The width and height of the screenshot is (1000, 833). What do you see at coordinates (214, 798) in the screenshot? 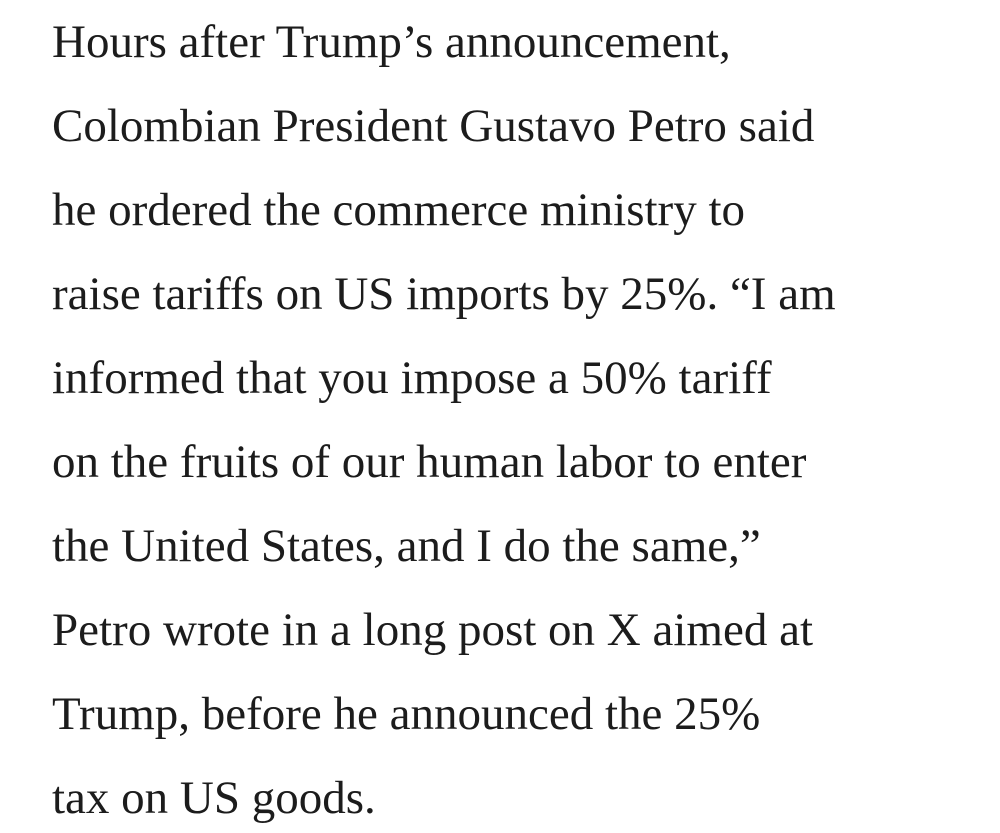
I see `text-line: tax on US goods.` at bounding box center [214, 798].